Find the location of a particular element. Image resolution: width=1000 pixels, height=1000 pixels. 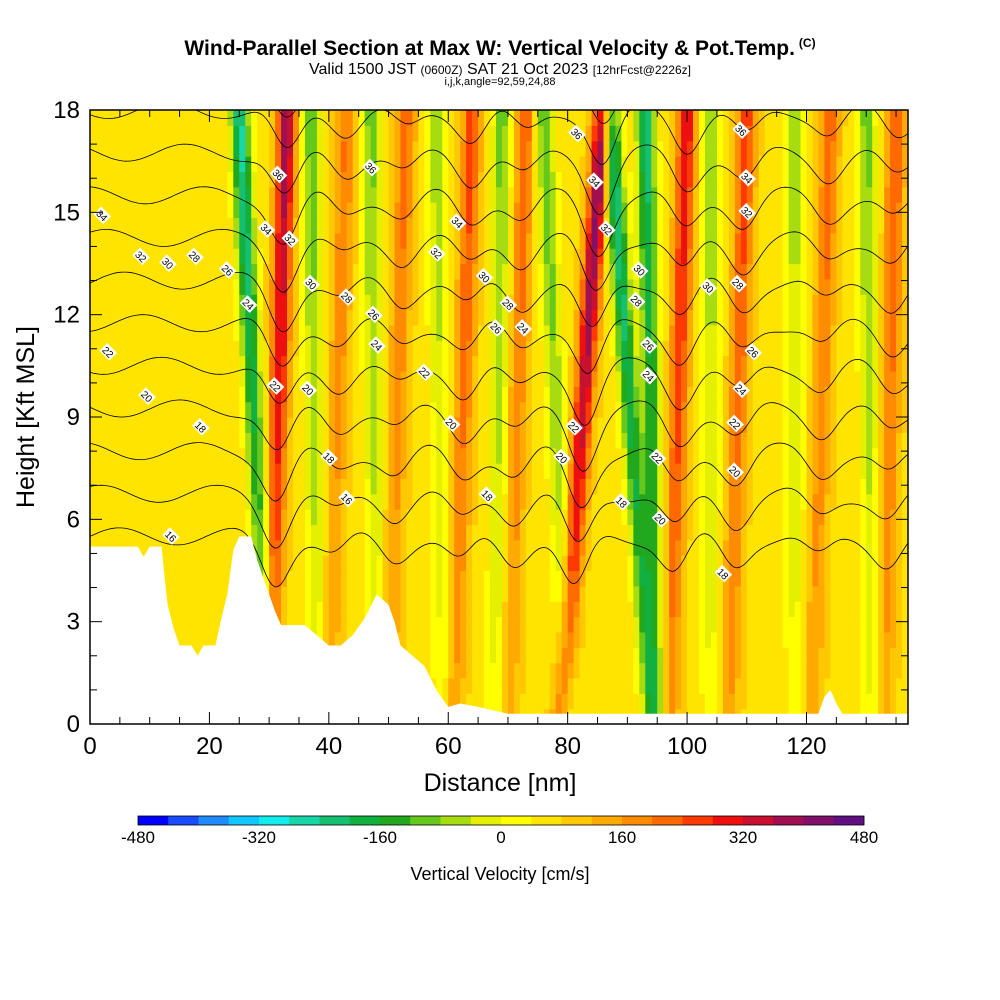

forecast-text: [12hrFcst@2226z] is located at coordinates (641, 70).